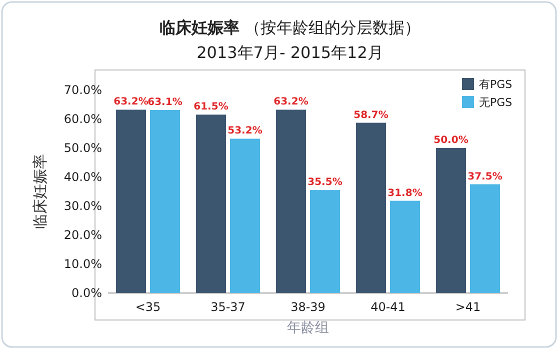  I want to click on y-tick-label: 30.0%, so click(83, 206).